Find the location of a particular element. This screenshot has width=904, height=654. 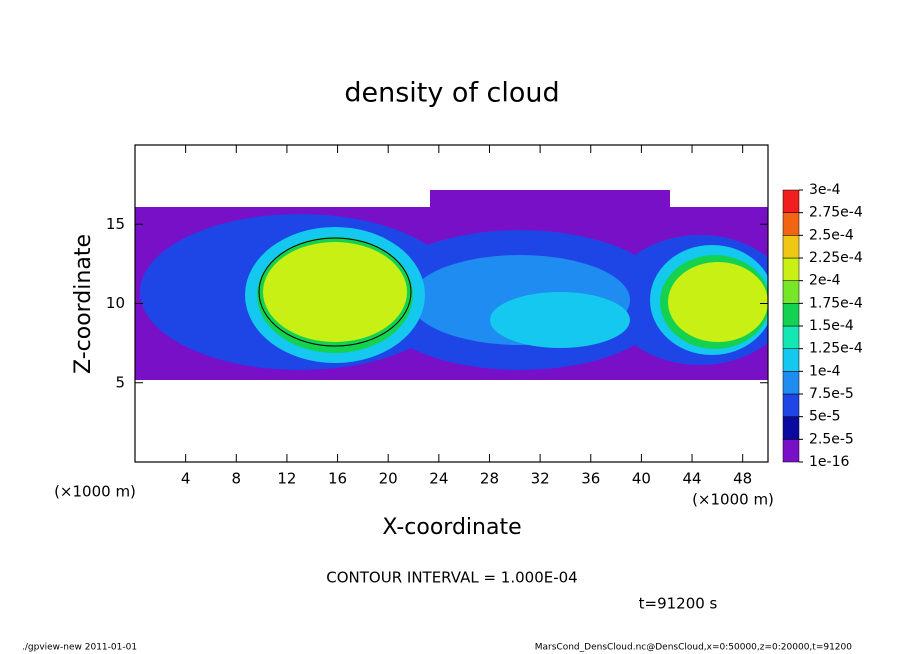

x-tick-label: 16 is located at coordinates (337, 479).